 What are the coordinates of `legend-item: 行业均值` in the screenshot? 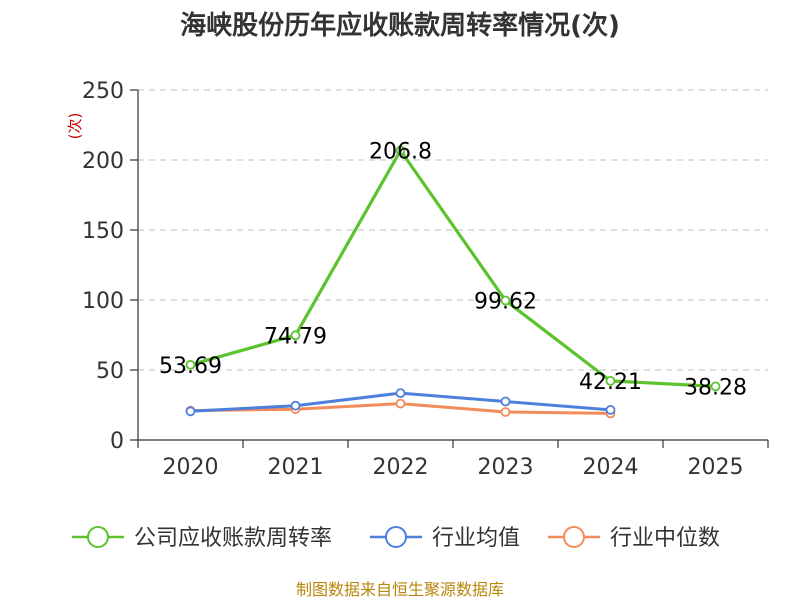 It's located at (445, 538).